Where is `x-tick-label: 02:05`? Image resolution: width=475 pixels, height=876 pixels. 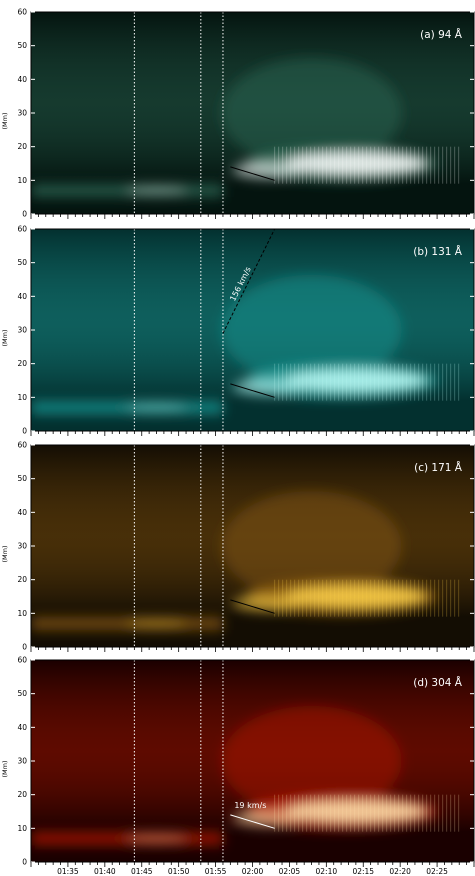 x-tick-label: 02:05 is located at coordinates (290, 871).